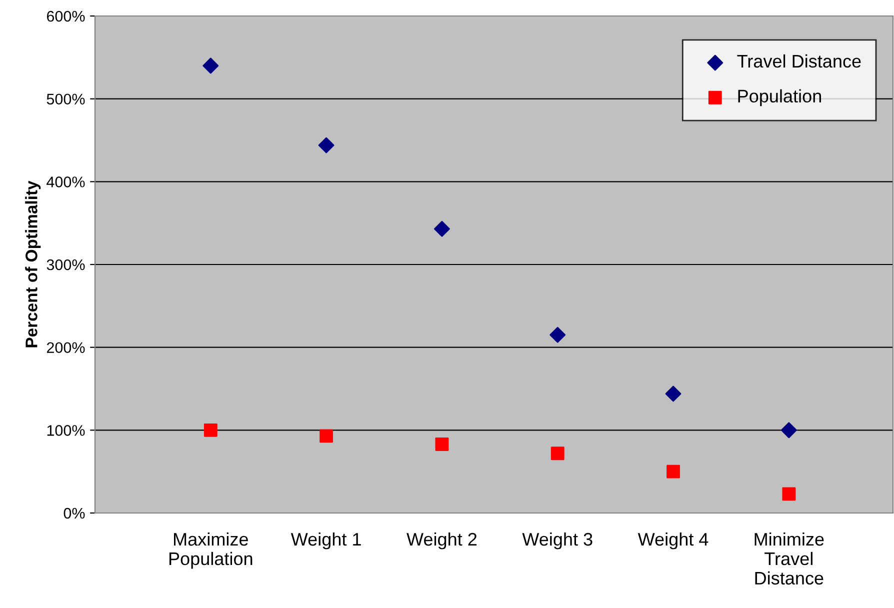 The image size is (894, 608). Describe the element at coordinates (799, 61) in the screenshot. I see `legend-label: Travel Distance` at that location.